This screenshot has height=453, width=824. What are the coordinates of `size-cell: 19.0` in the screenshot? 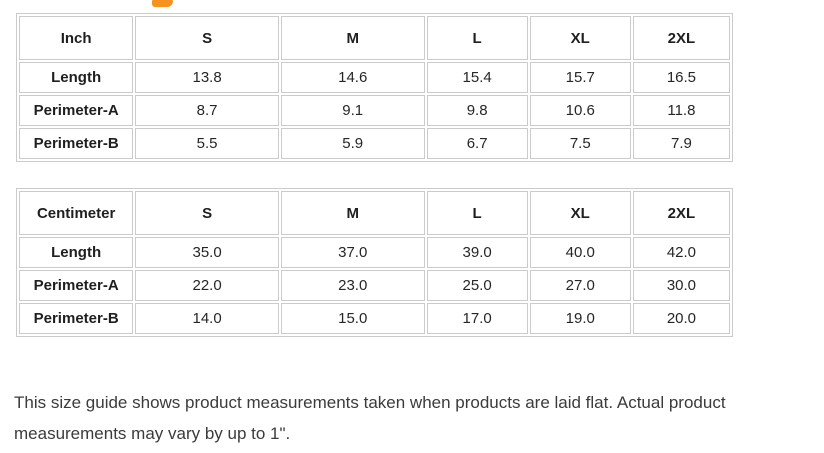 It's located at (580, 318).